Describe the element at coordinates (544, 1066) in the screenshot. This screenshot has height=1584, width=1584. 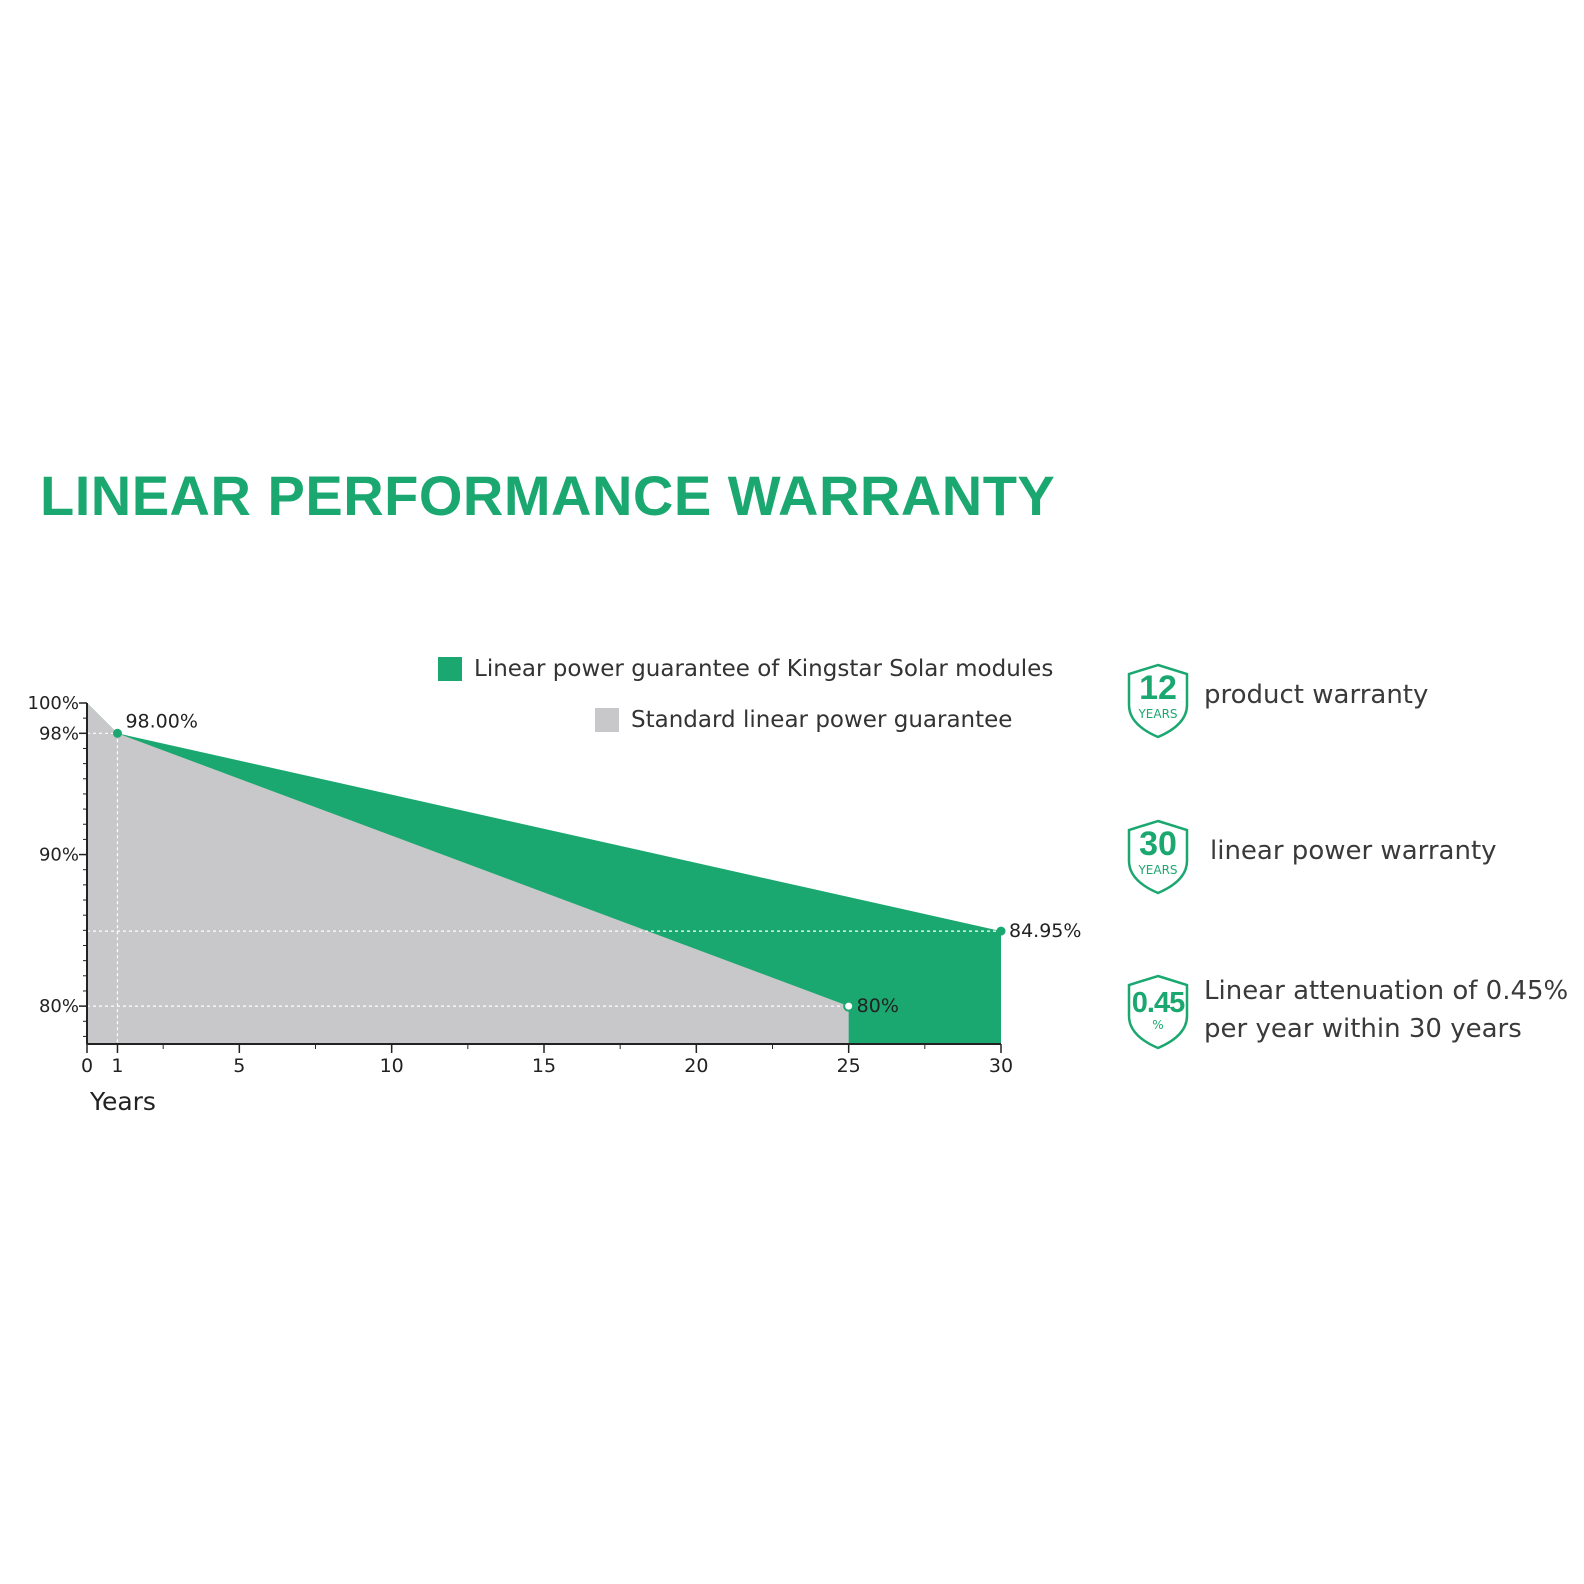
I see `x-tick-label: 15` at that location.